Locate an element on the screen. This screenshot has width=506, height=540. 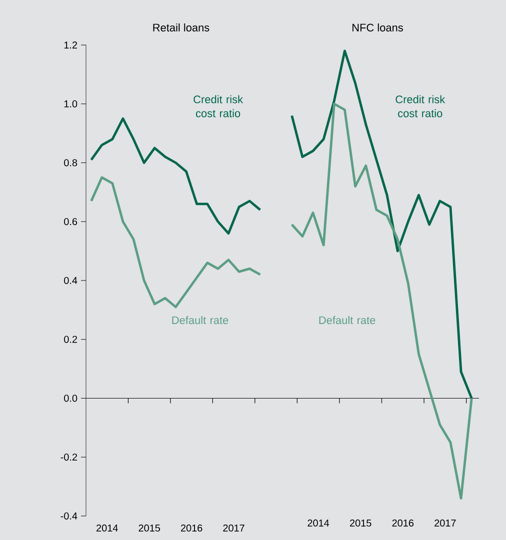
y-tick-label: 0.0 is located at coordinates (71, 398).